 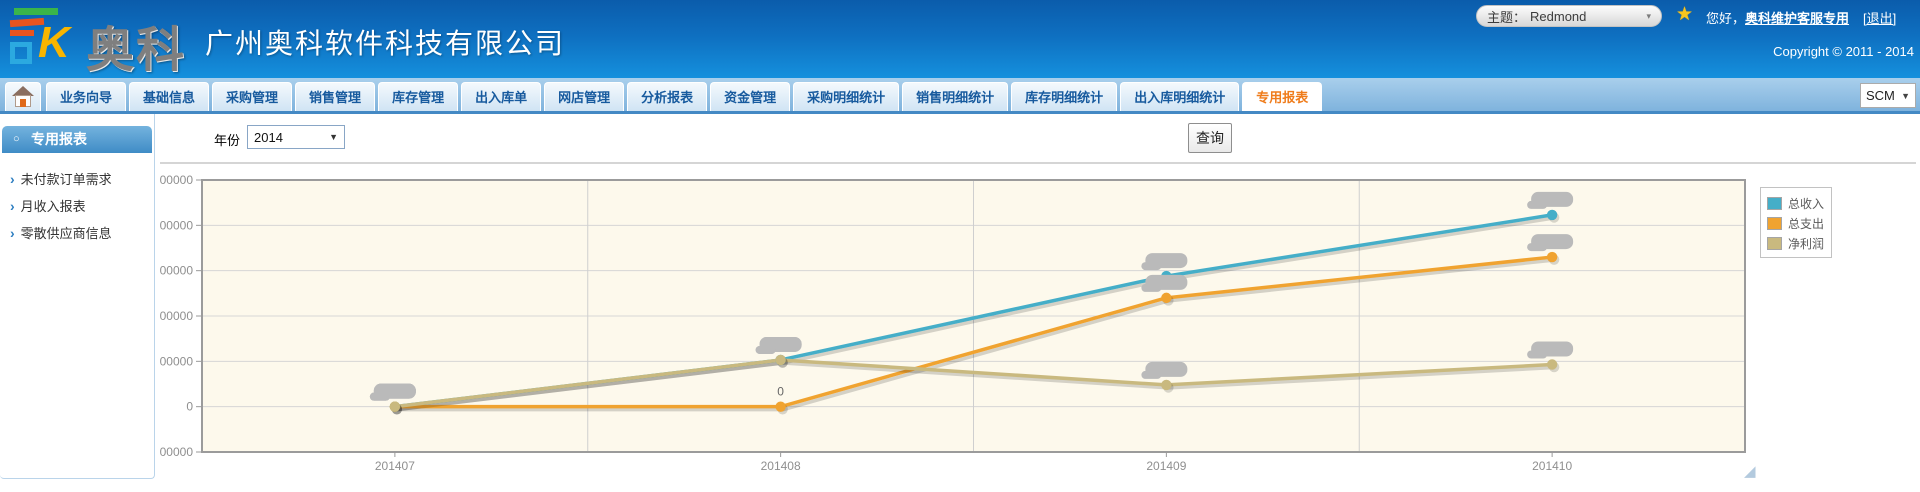 What do you see at coordinates (53, 206) in the screenshot?
I see `sidebar-item-label: 月收入报表` at bounding box center [53, 206].